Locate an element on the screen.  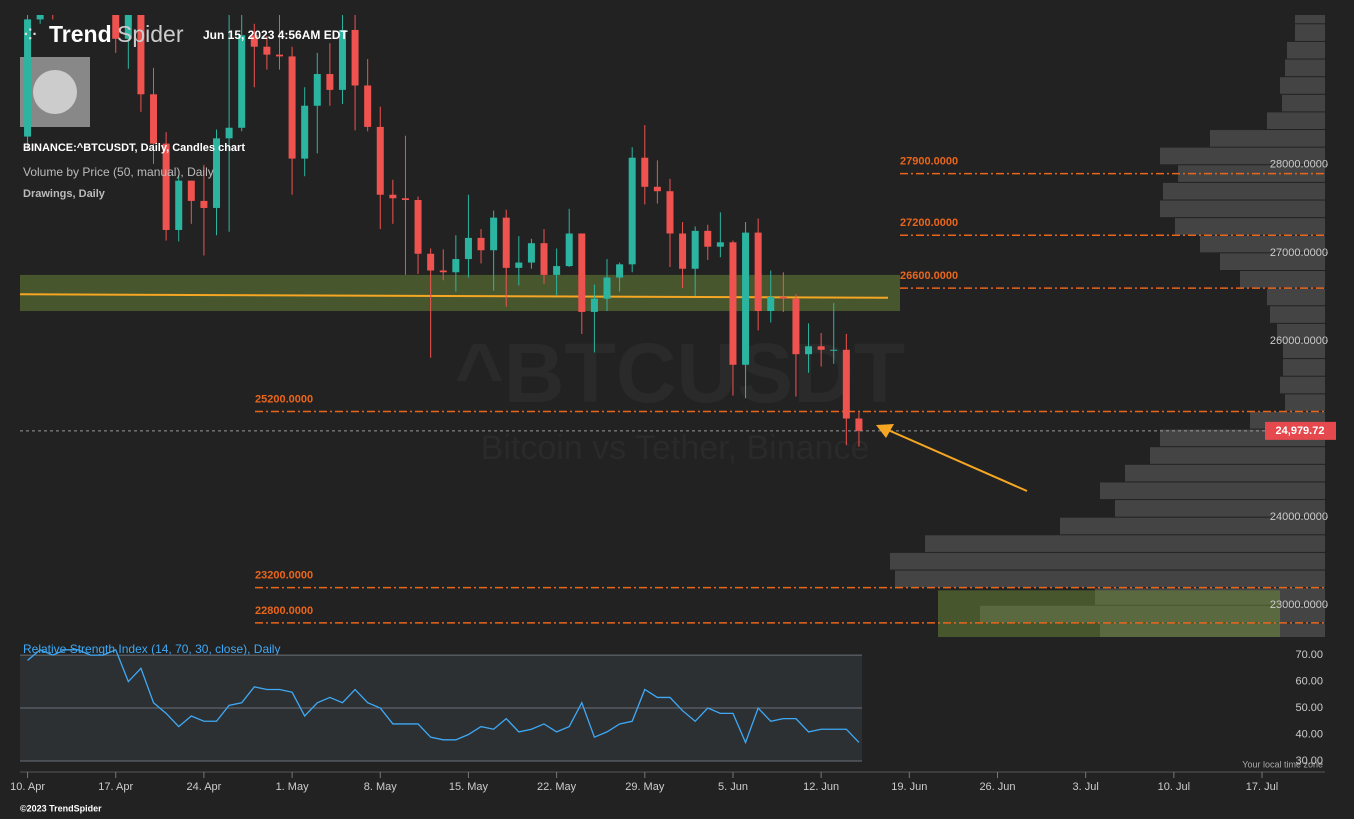
y-tick-label: 28000.0000 is located at coordinates (1299, 165).